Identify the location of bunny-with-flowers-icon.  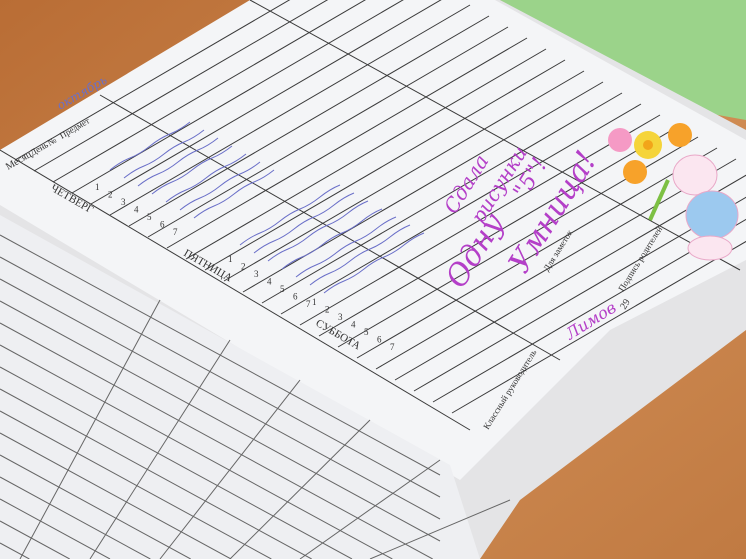
(673, 192).